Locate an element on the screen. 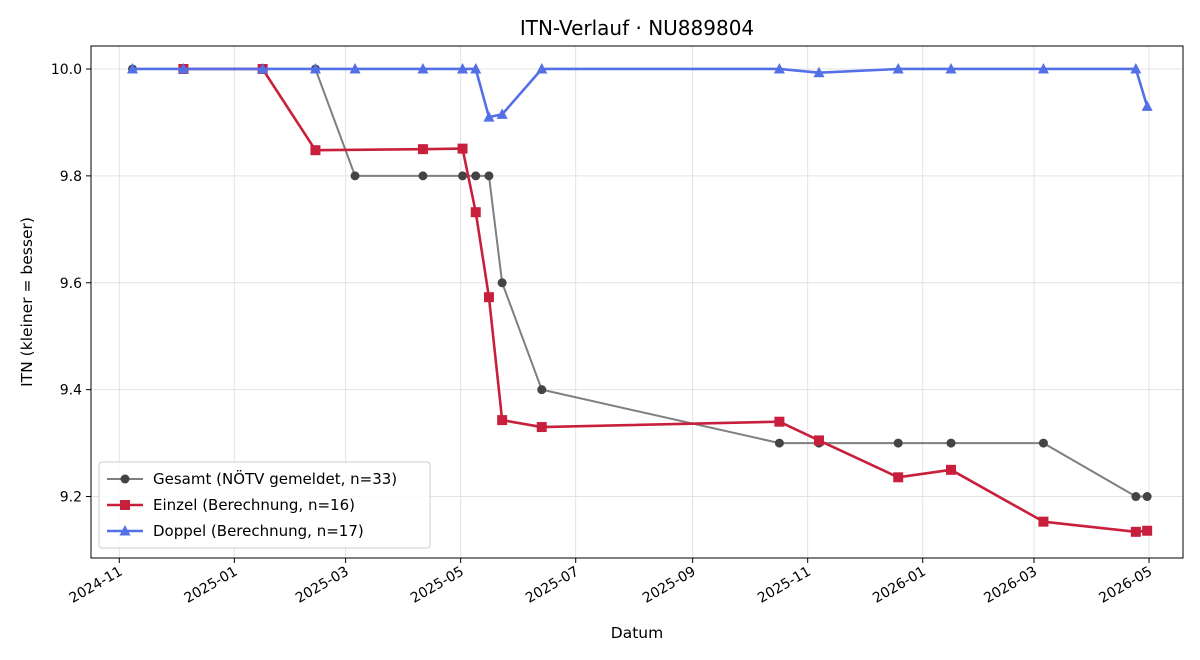 The height and width of the screenshot is (660, 1200). legend-label: Einzel (Berechnung, n=16) is located at coordinates (254, 505).